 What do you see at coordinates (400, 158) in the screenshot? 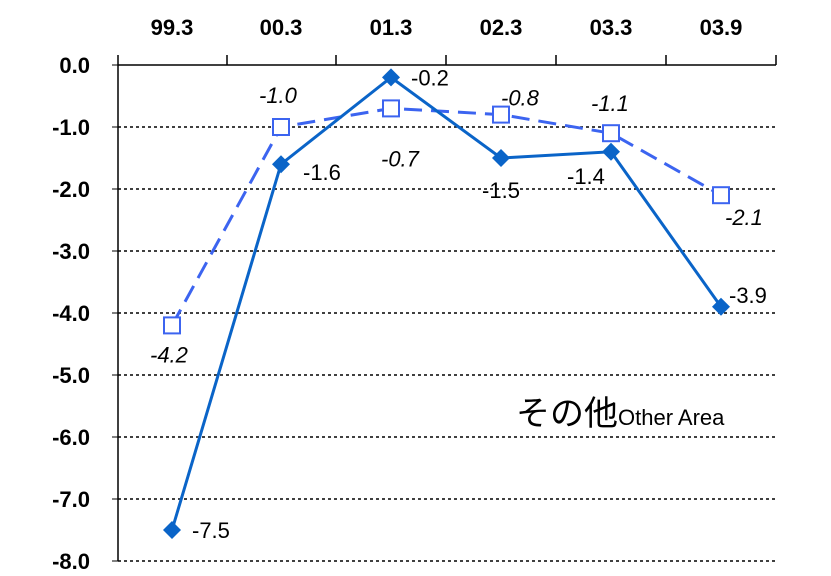
I see `data-label-dashed: -0.7` at bounding box center [400, 158].